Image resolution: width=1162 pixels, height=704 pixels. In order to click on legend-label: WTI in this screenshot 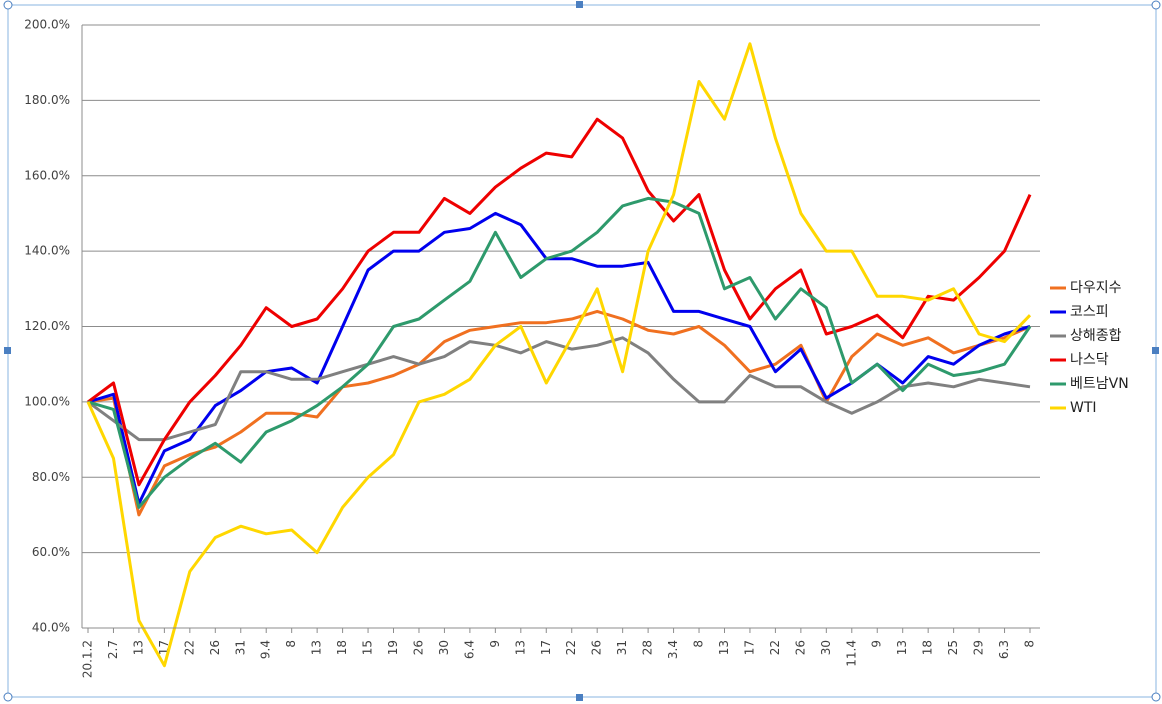, I will do `click(1083, 408)`.